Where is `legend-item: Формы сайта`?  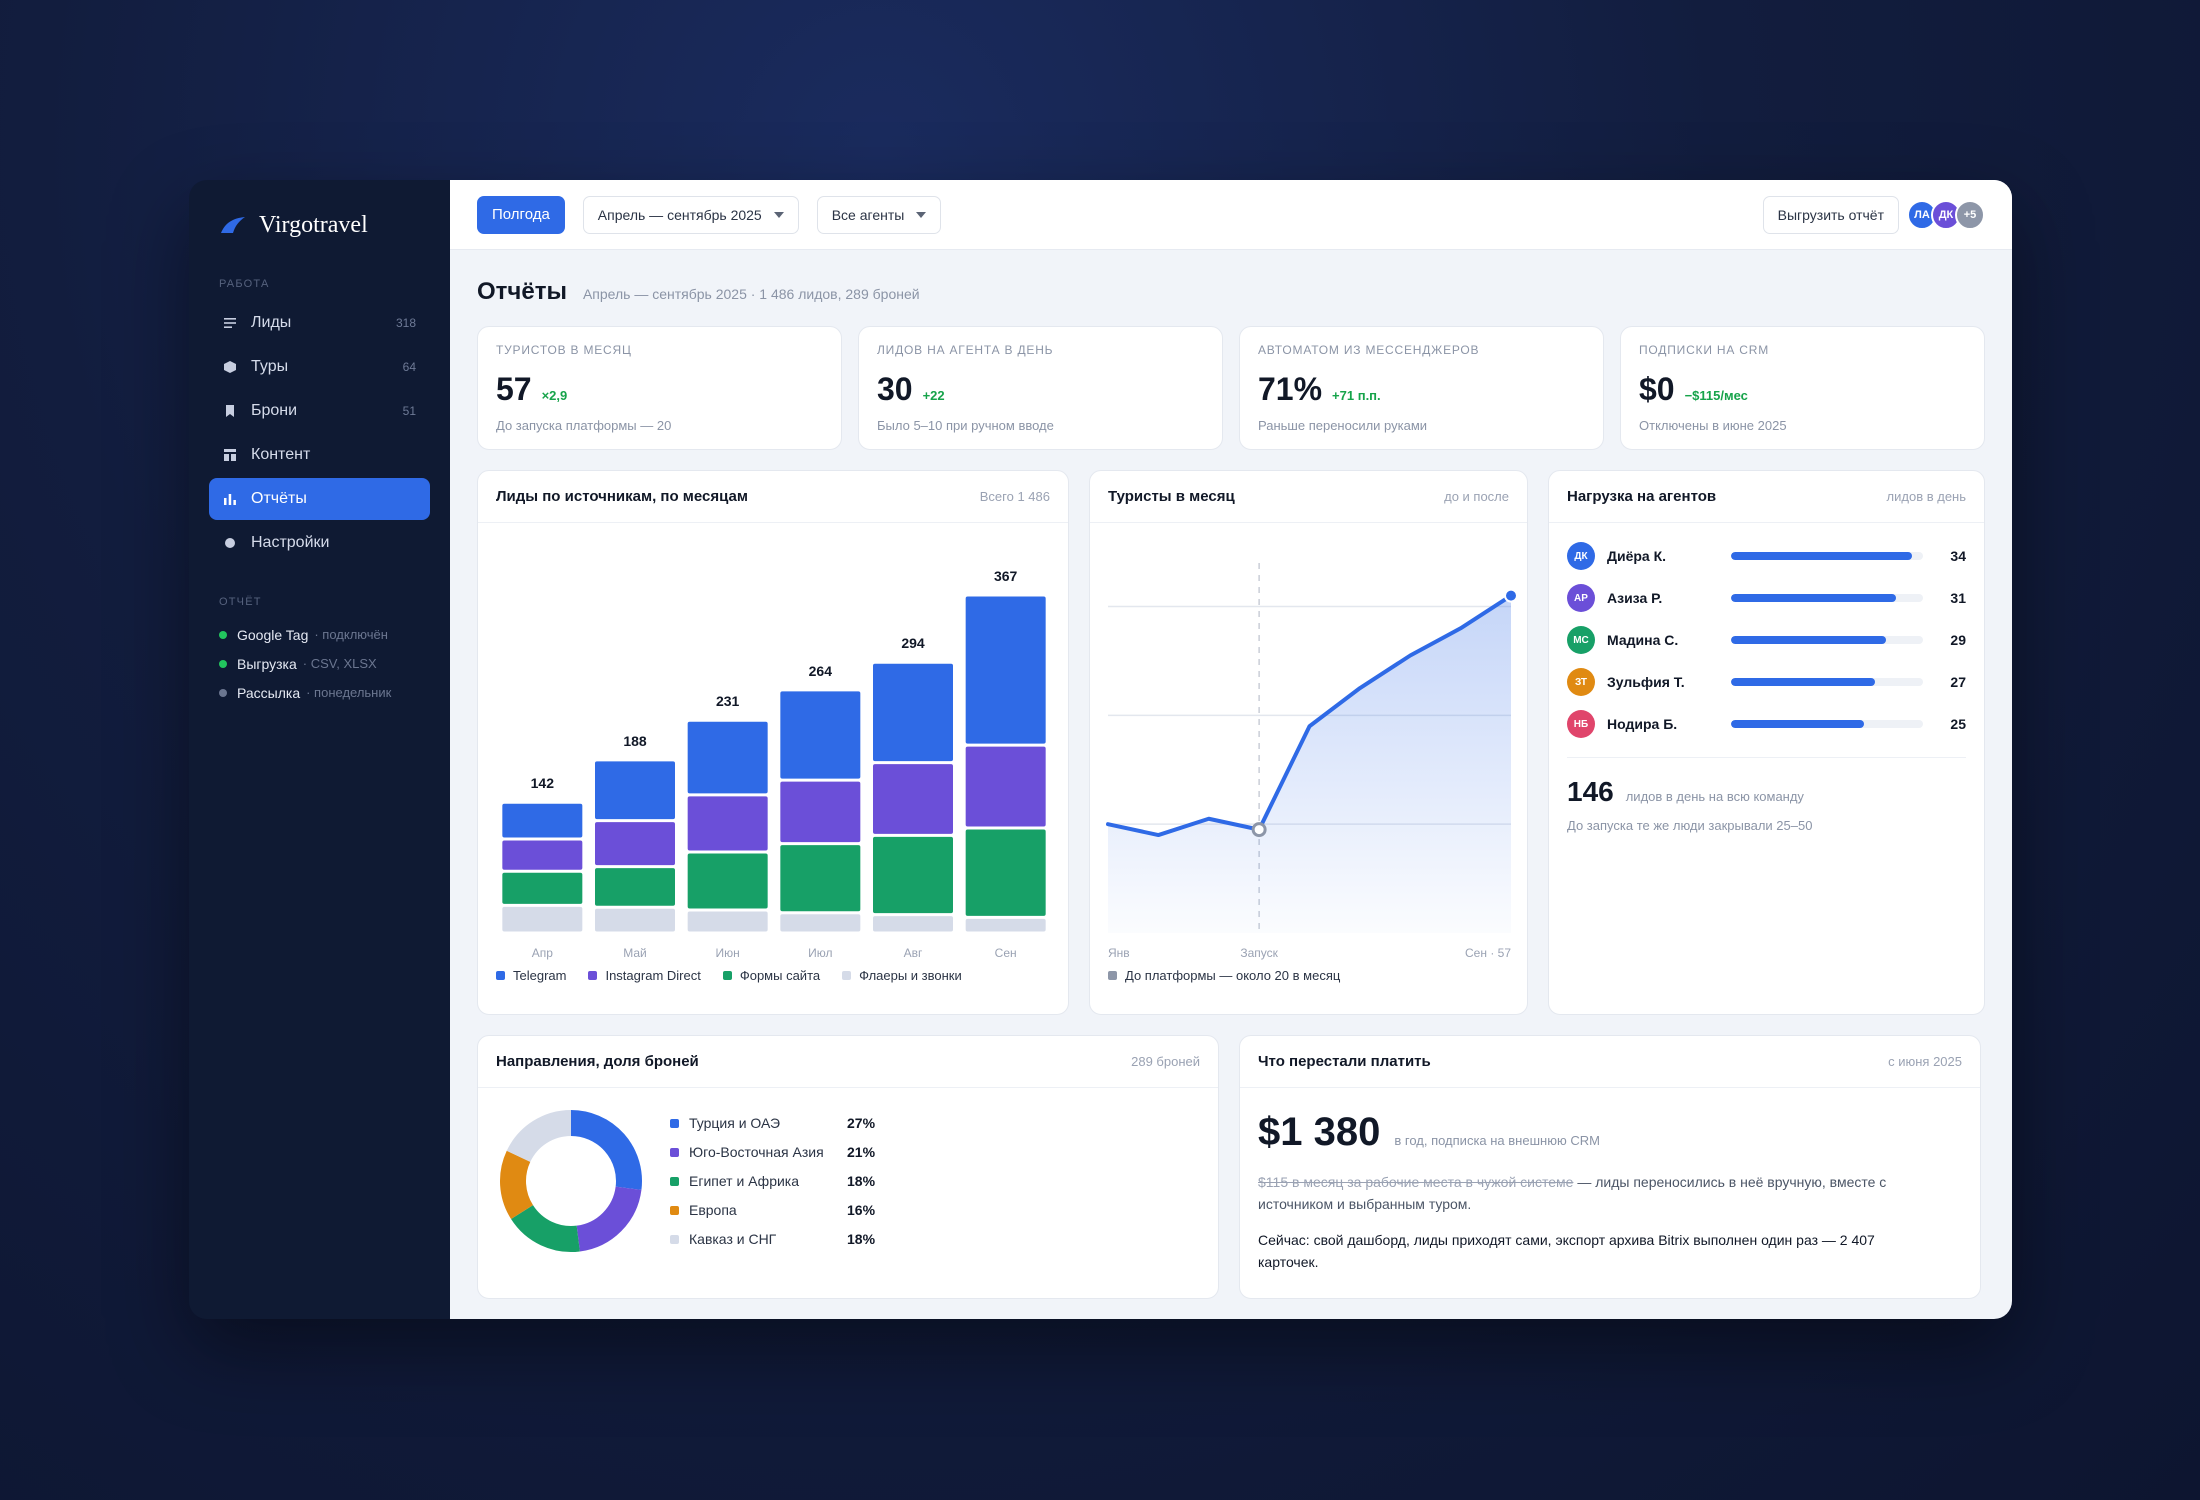
legend-item: Формы сайта is located at coordinates (771, 975).